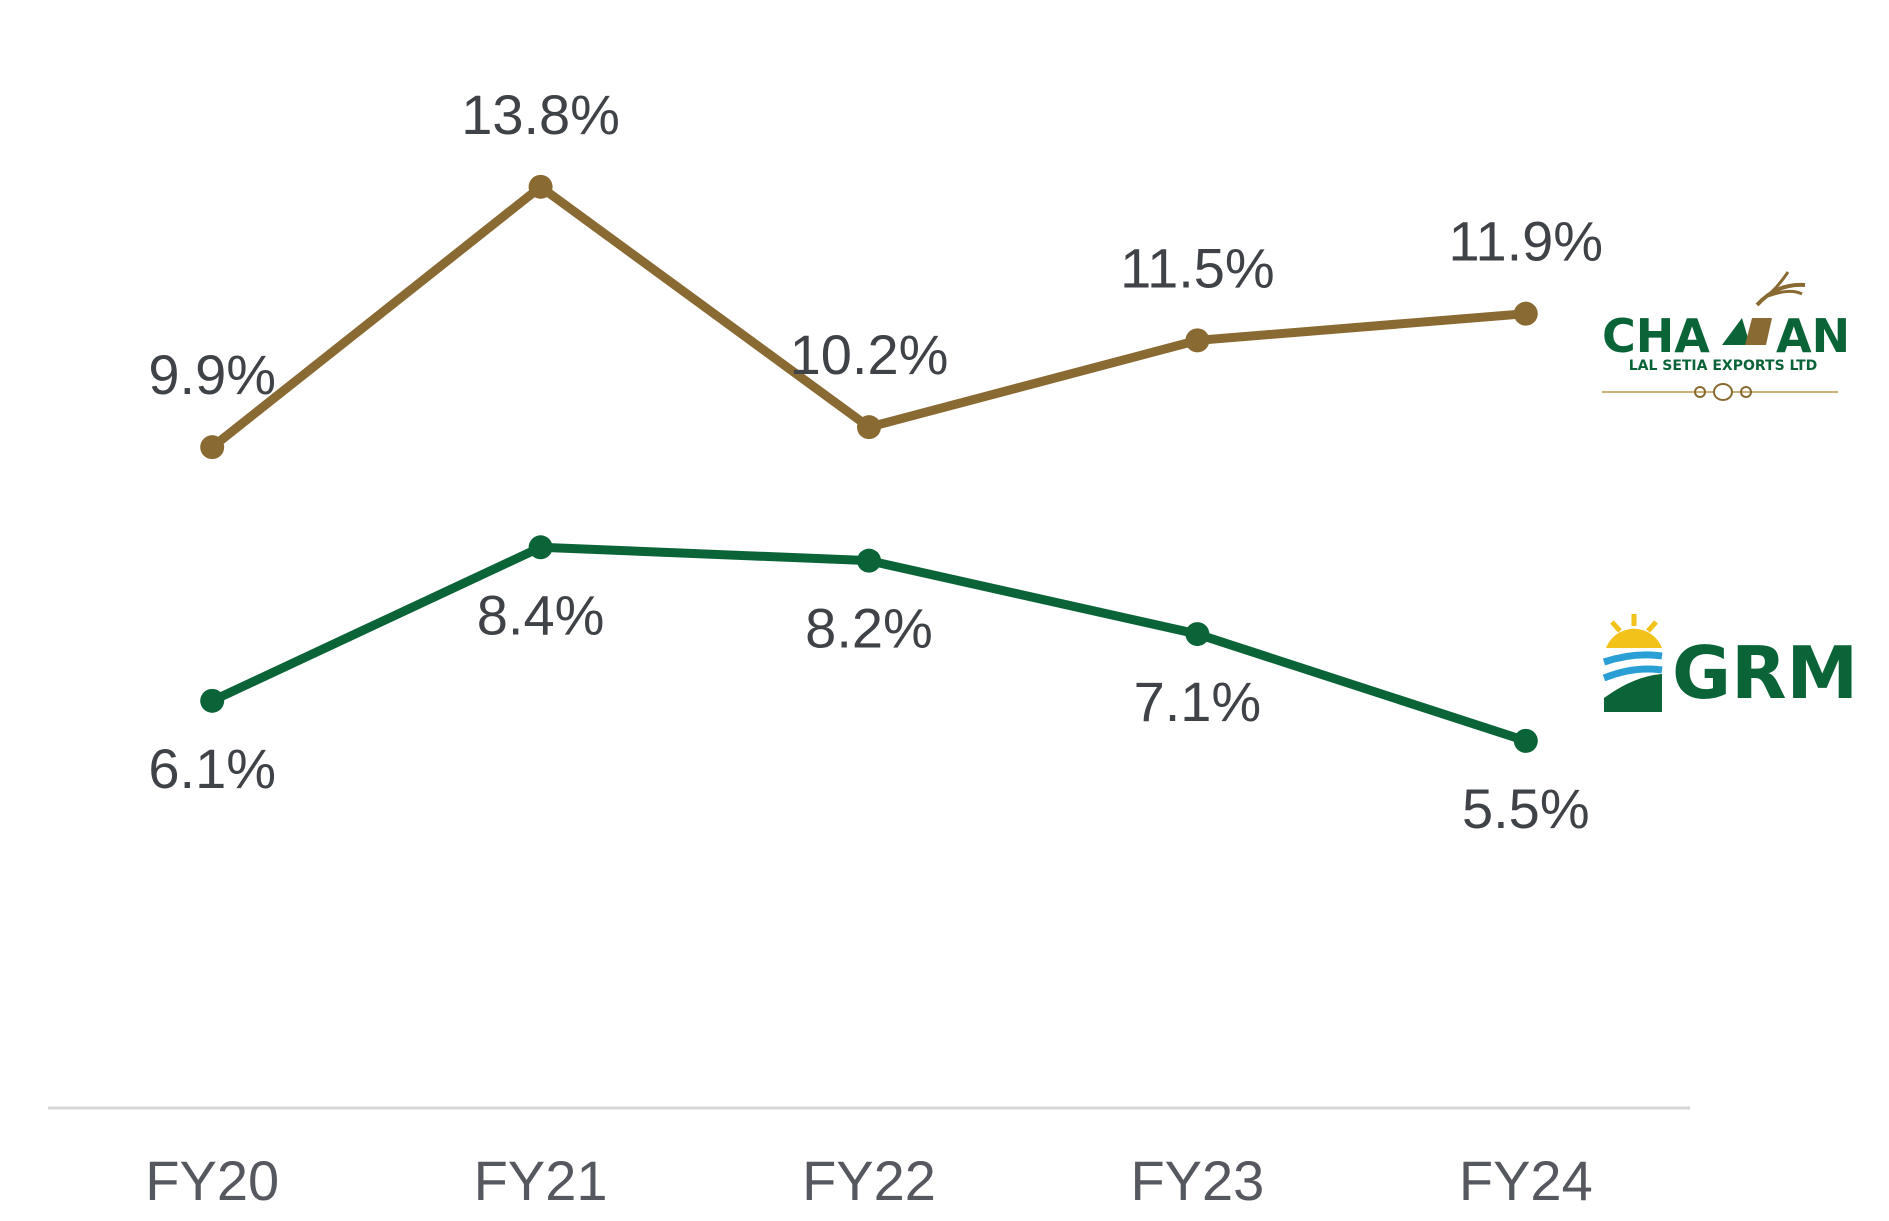 This screenshot has width=1889, height=1221. What do you see at coordinates (1656, 336) in the screenshot?
I see `chaman-logo-word-left: CHA` at bounding box center [1656, 336].